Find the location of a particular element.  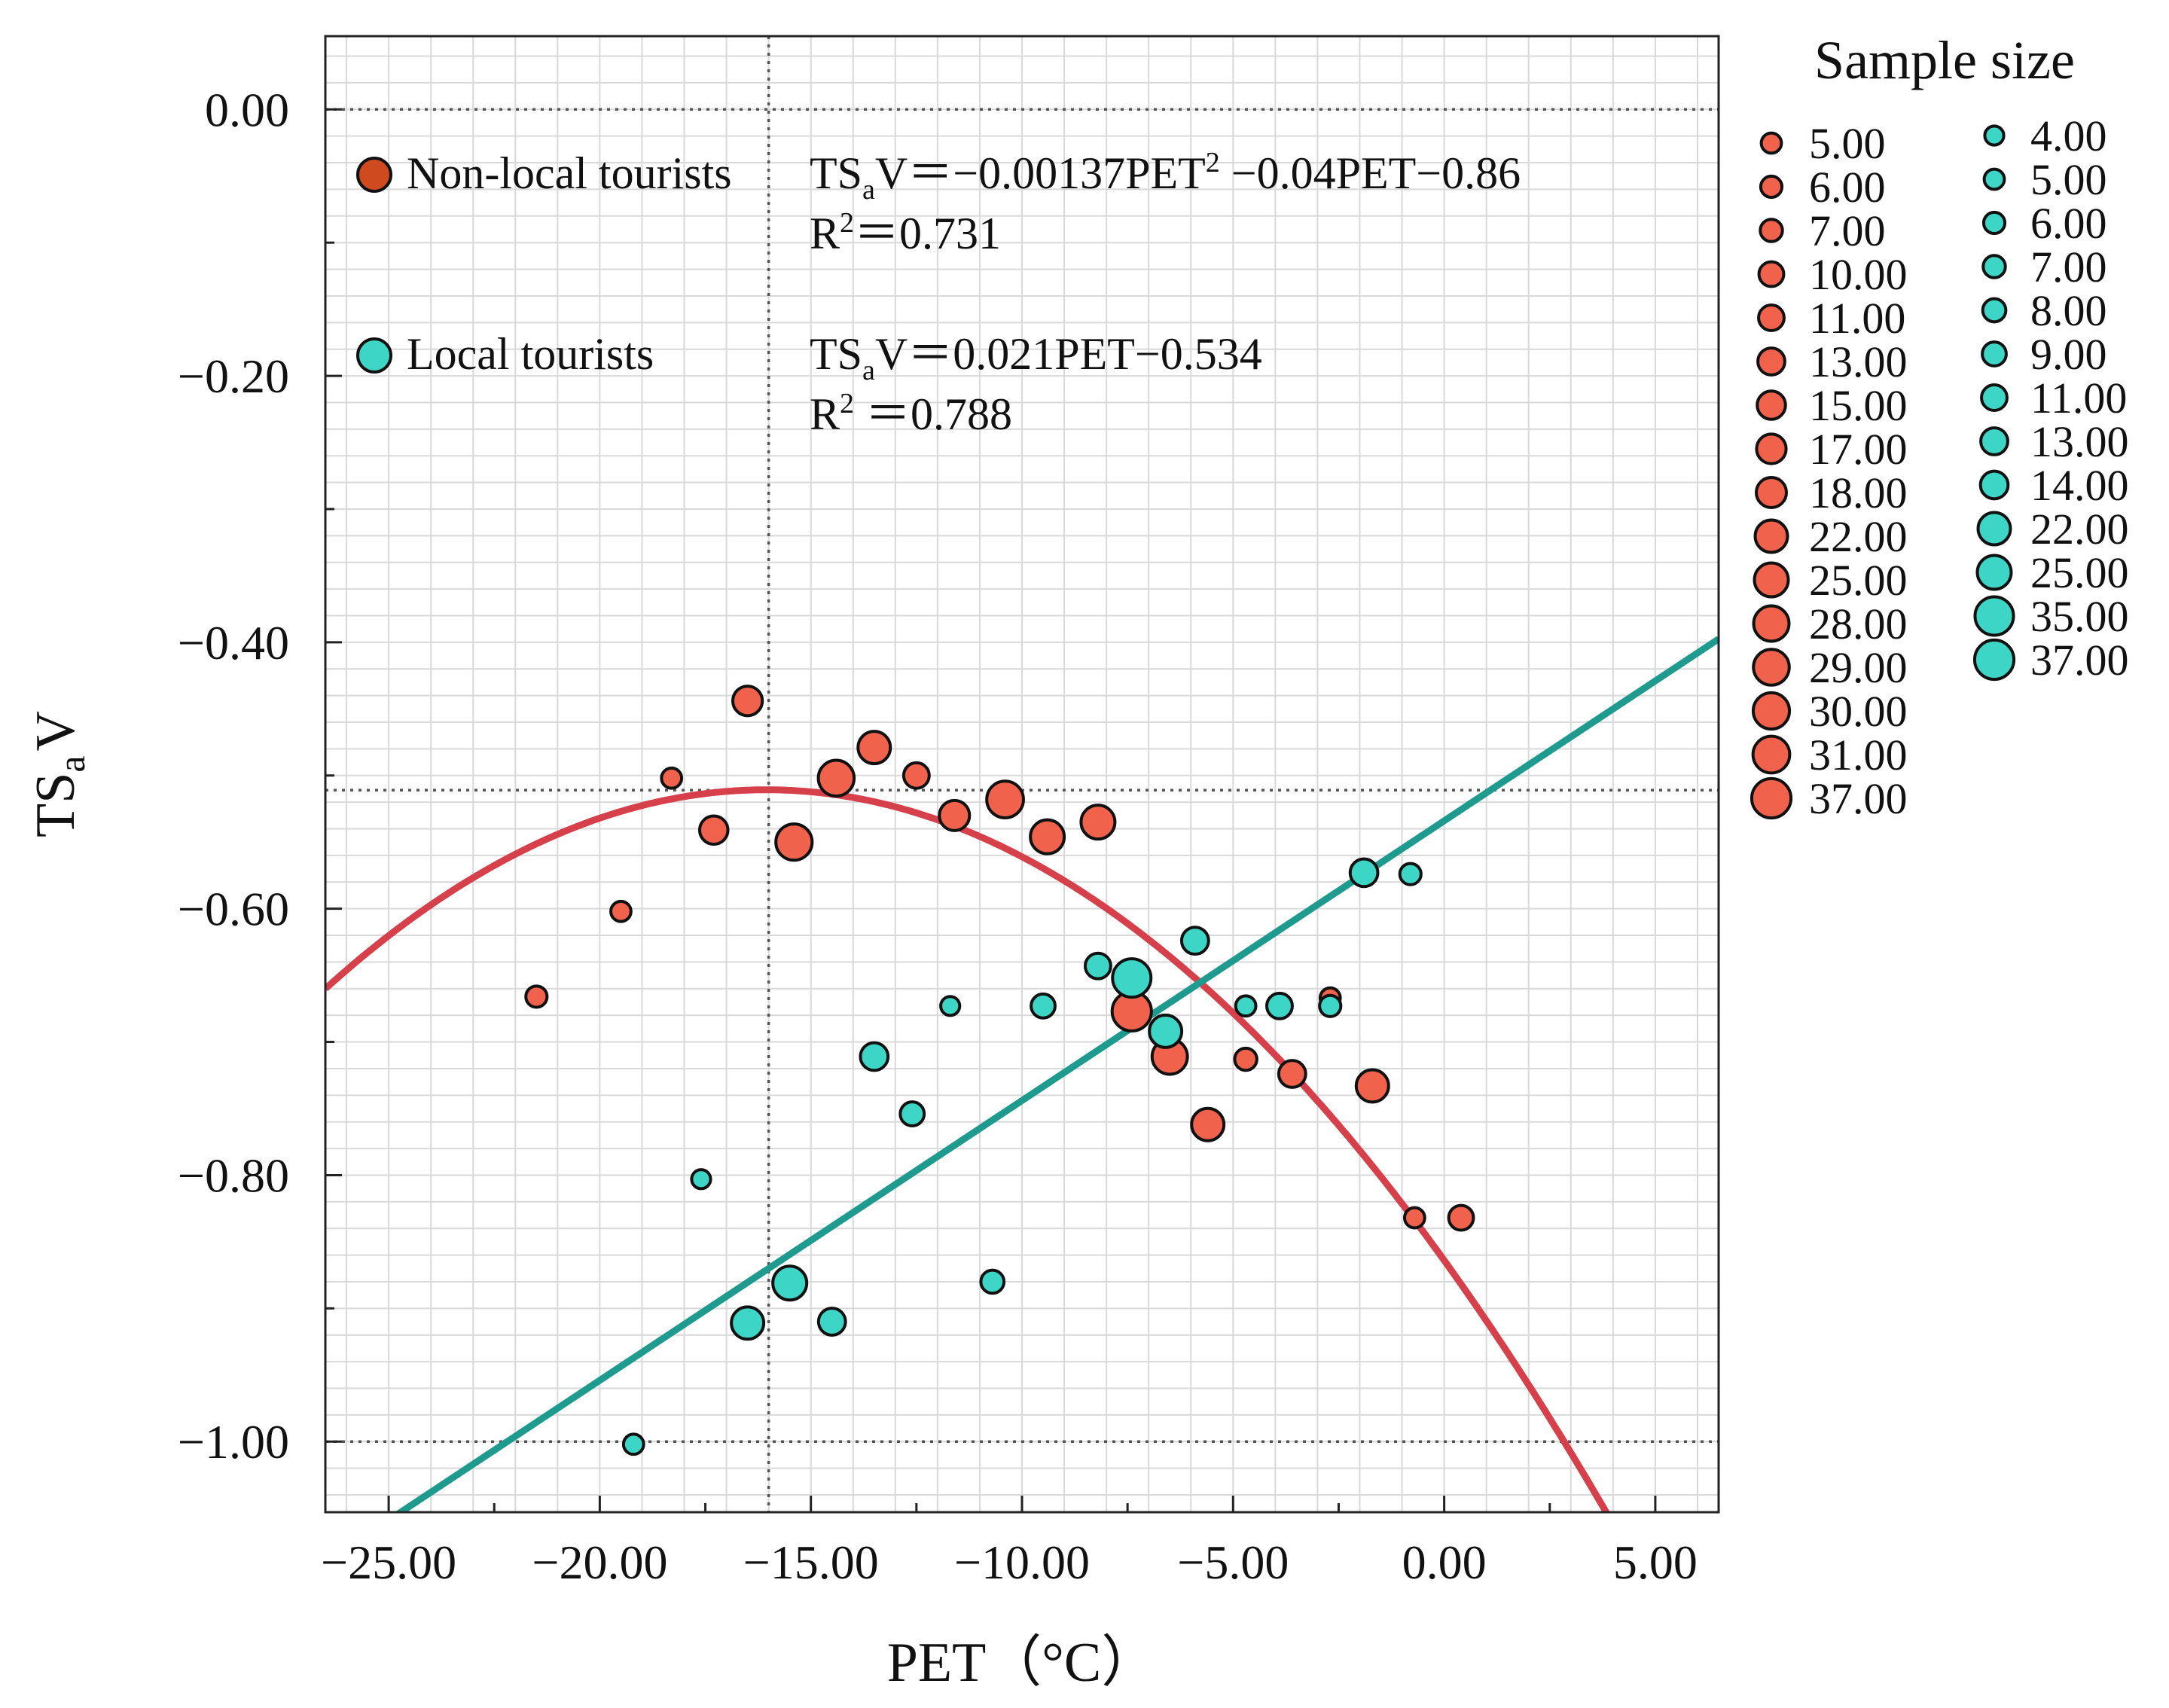

size-legend-label-nonlocal: 13.00 is located at coordinates (1858, 361).